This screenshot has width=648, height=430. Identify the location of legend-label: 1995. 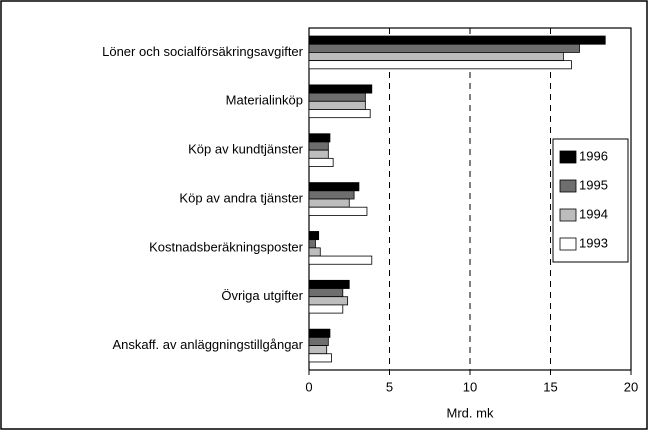
(593, 184).